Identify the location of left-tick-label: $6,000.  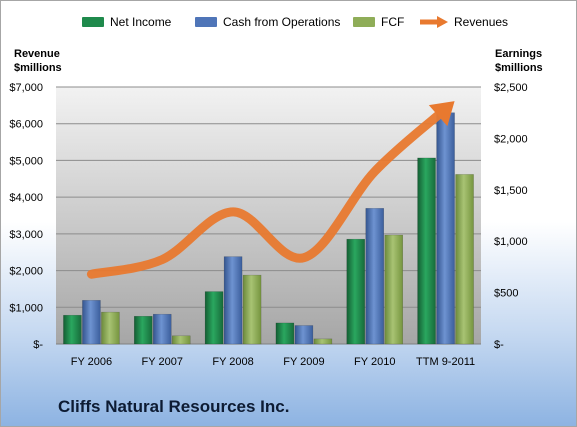
(26, 125).